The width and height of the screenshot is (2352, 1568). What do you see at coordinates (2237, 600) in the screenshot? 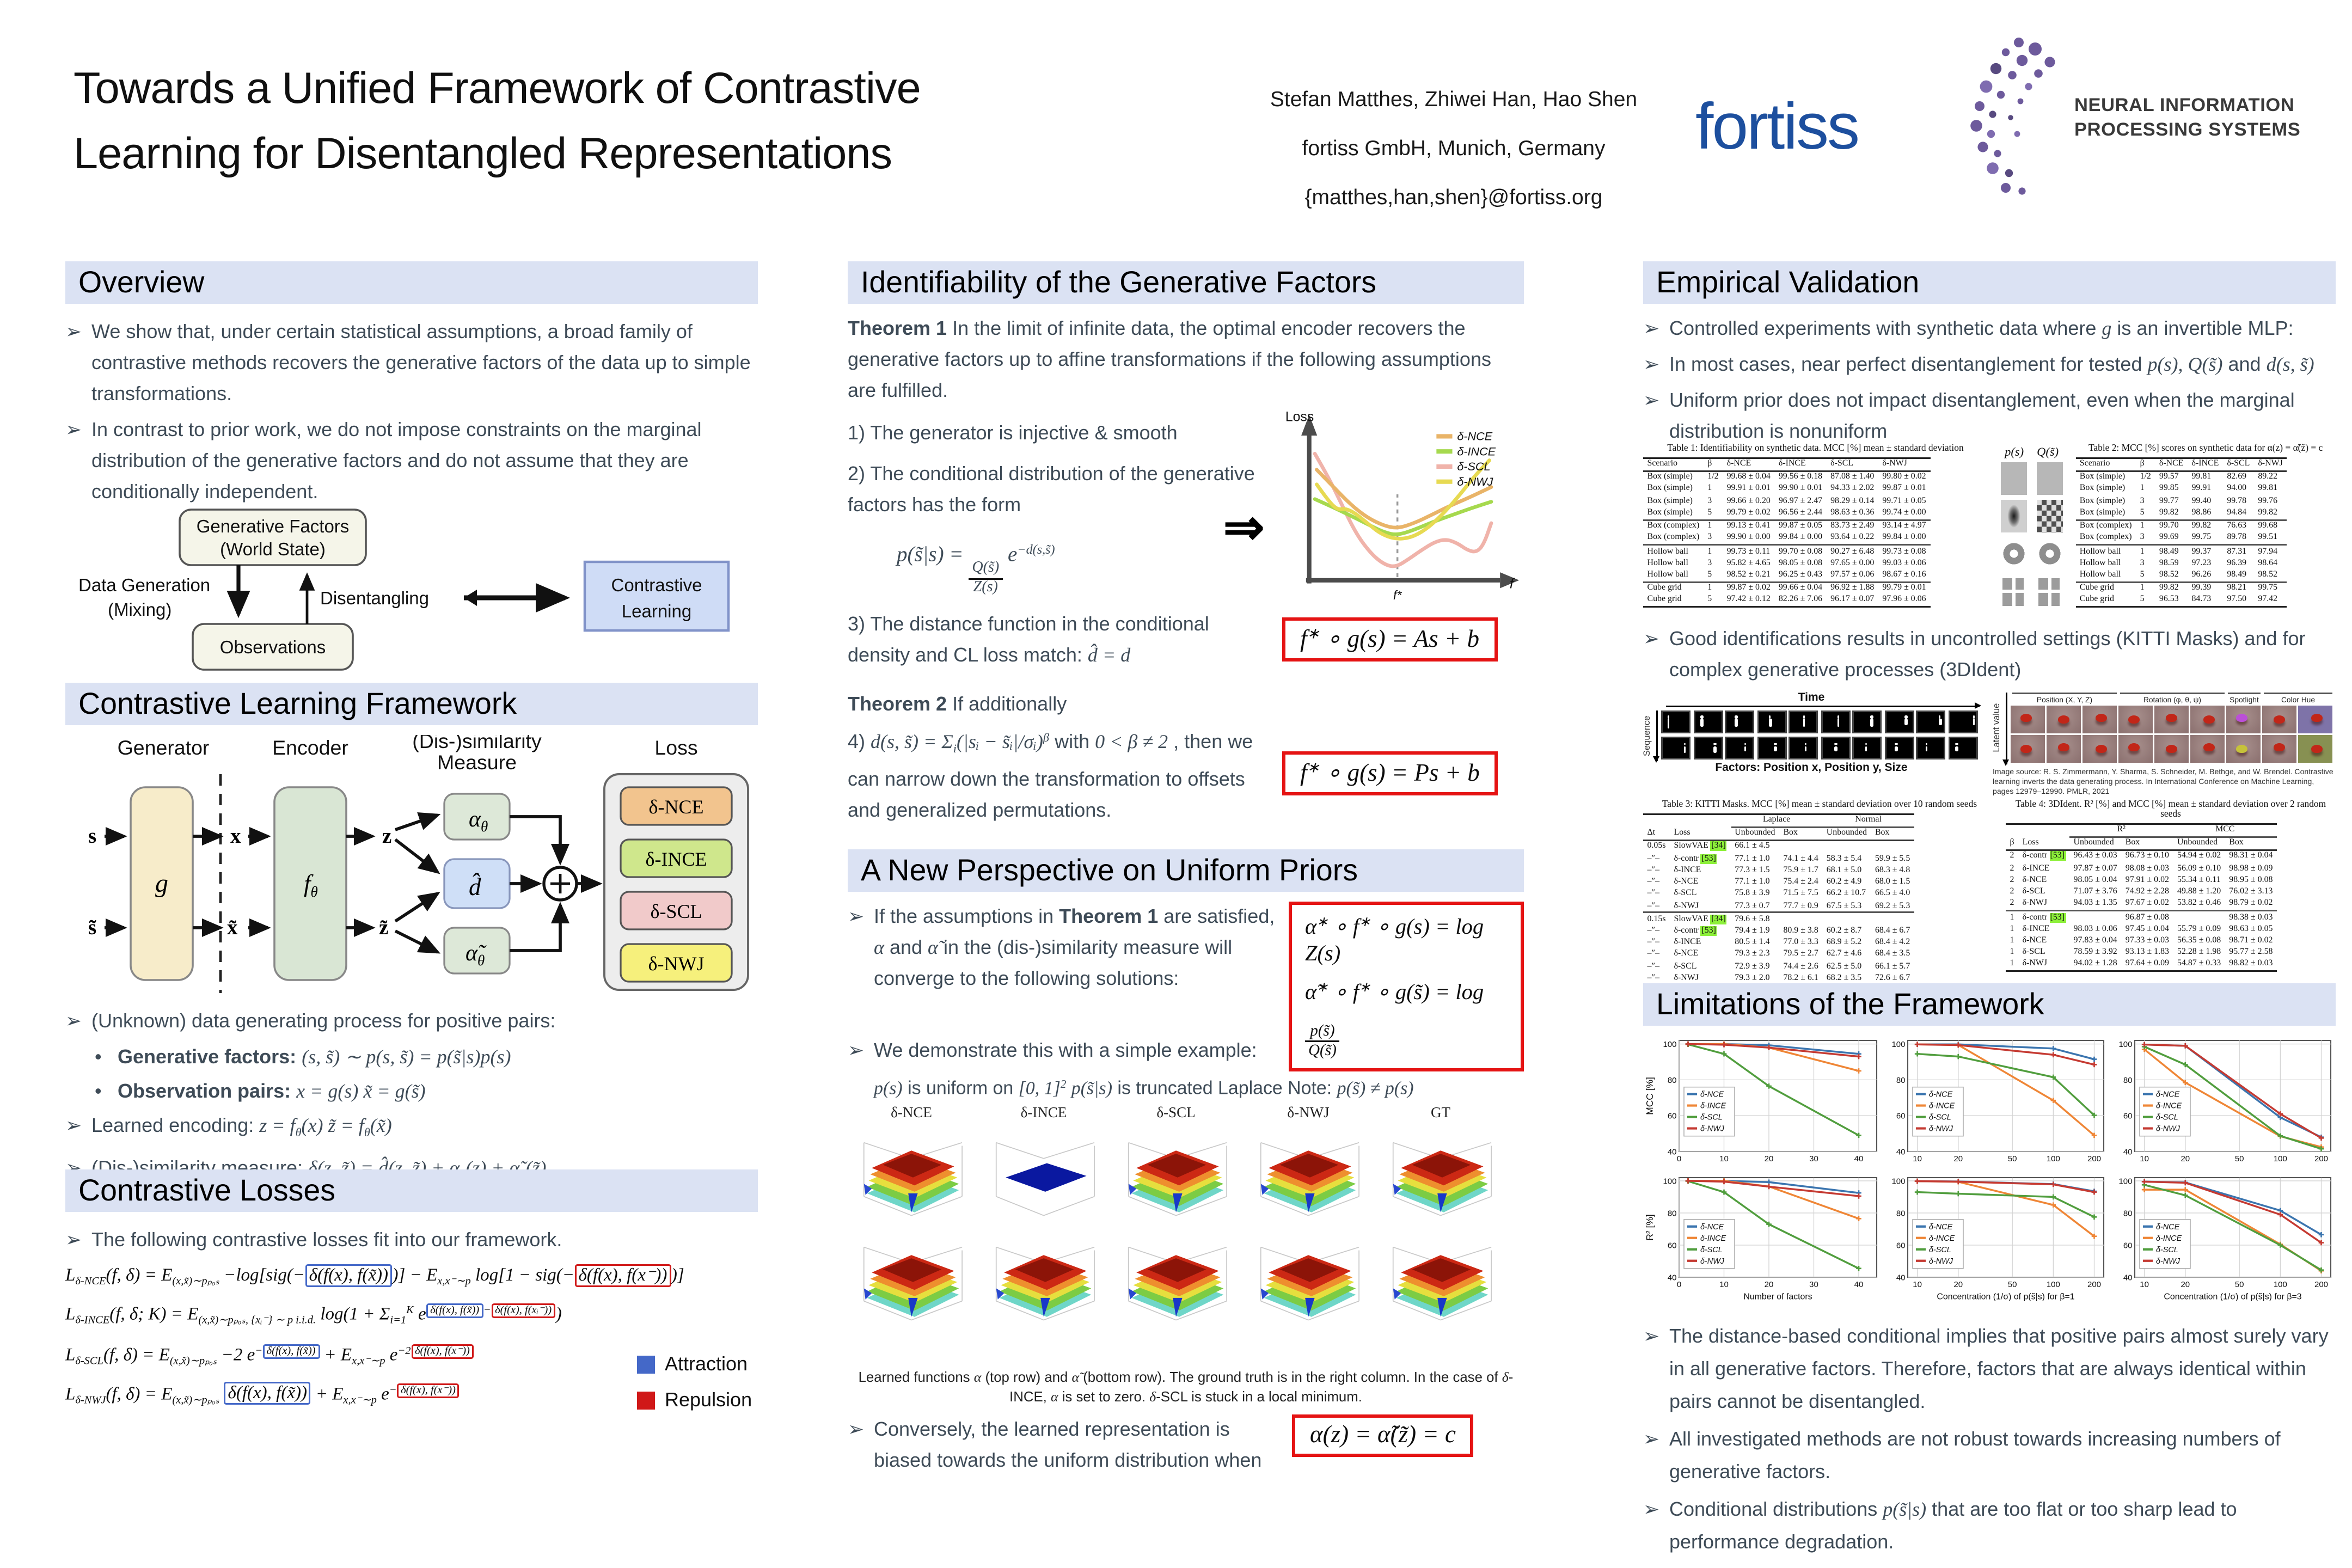
I see `table-cell: 97.50` at bounding box center [2237, 600].